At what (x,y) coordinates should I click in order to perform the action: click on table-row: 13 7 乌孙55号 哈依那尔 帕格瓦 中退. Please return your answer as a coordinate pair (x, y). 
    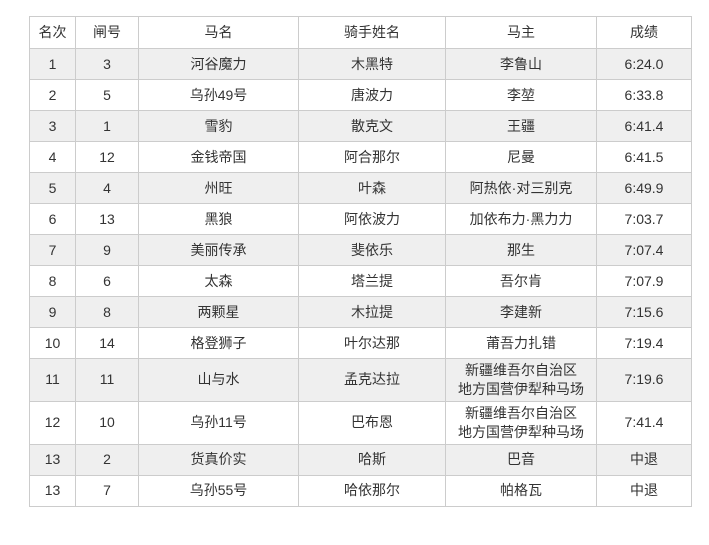
    Looking at the image, I should click on (360, 490).